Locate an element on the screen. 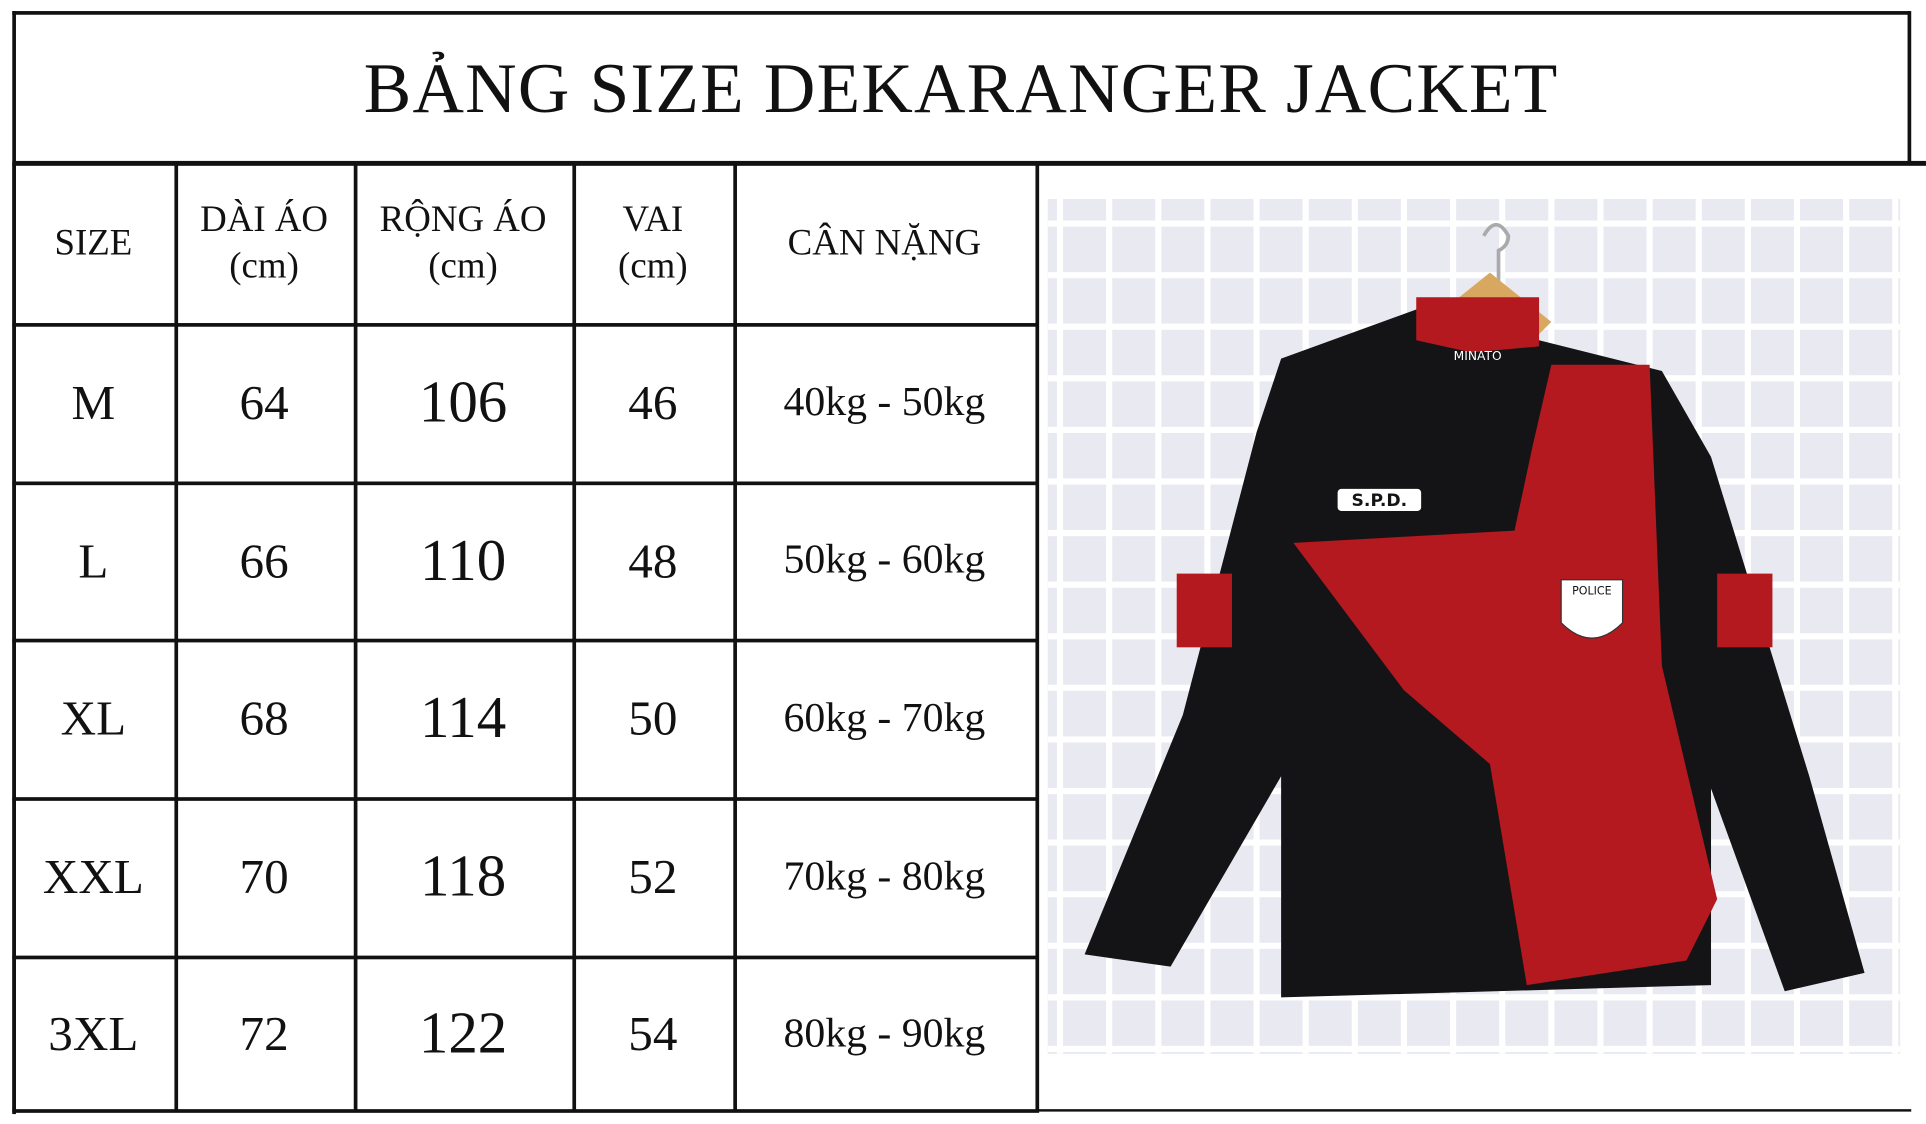 This screenshot has height=1124, width=1926. shoulder-cell: 54 is located at coordinates (653, 1033).